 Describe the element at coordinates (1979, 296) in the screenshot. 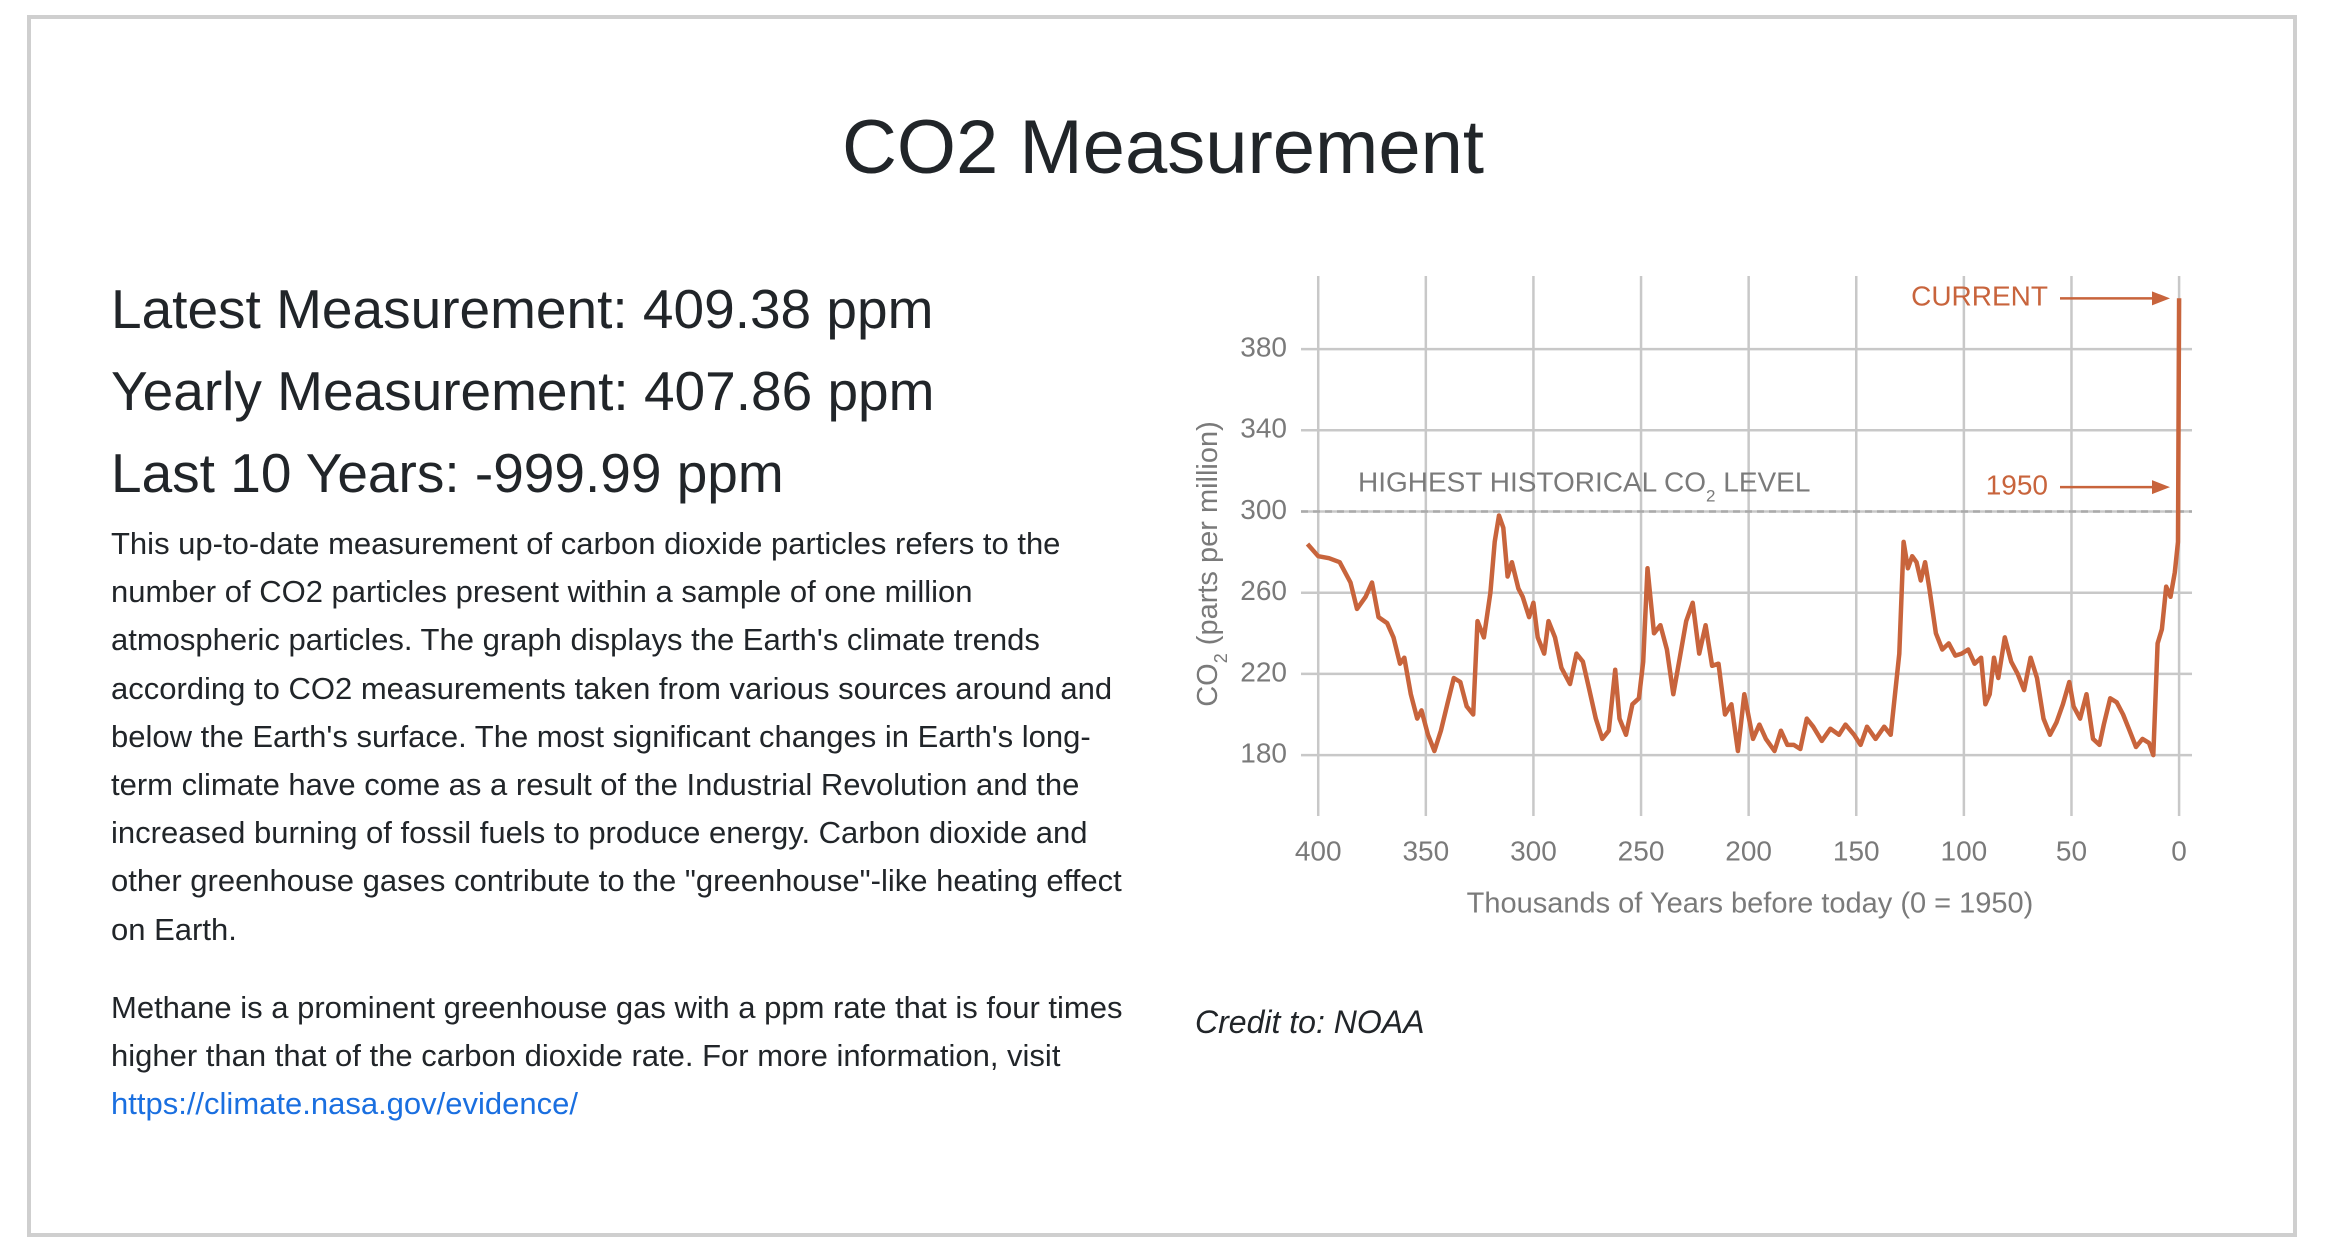

I see `marker-label: CURRENT` at that location.